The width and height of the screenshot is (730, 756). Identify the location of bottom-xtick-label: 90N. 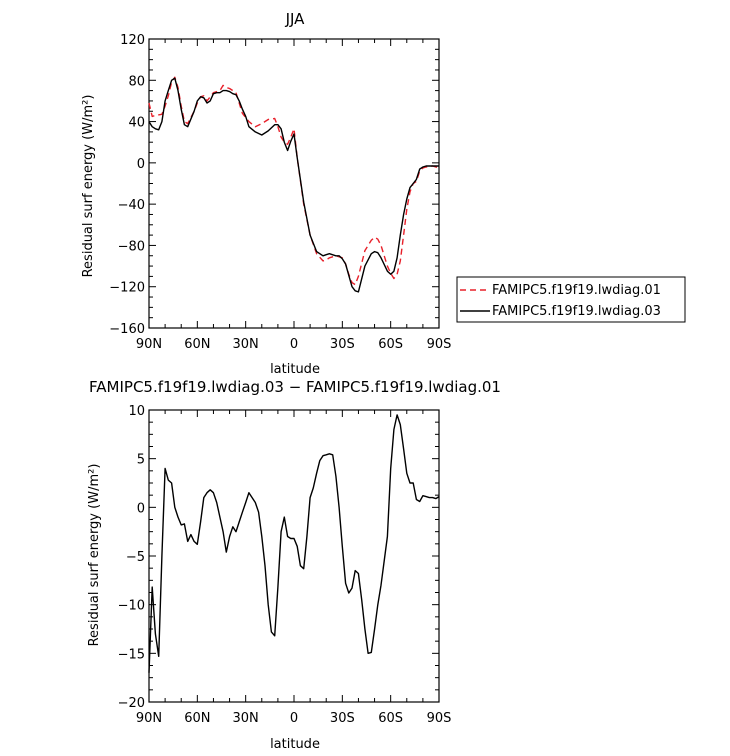
(149, 718).